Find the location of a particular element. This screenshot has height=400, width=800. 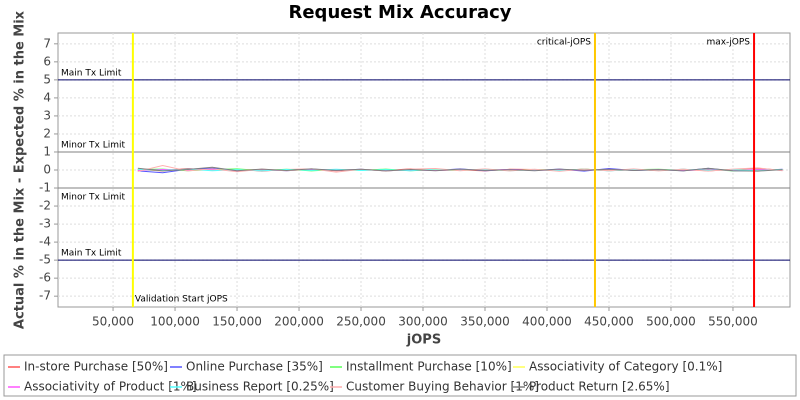

legend-box is located at coordinates (400, 375).